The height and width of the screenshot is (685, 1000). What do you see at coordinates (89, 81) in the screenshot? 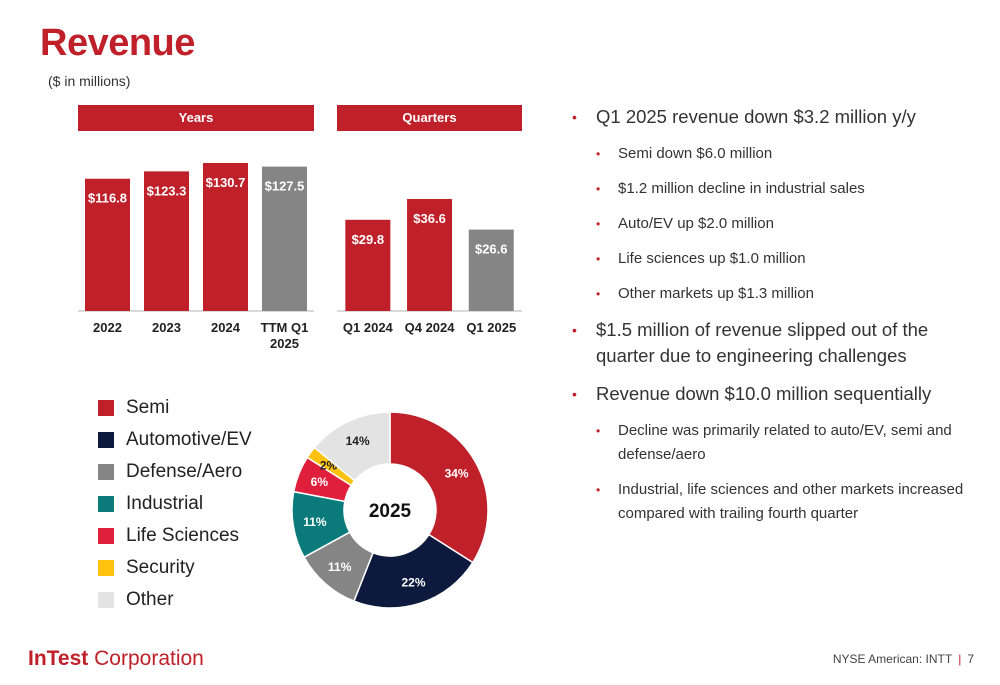
I see `units-note: ($ in millions)` at bounding box center [89, 81].